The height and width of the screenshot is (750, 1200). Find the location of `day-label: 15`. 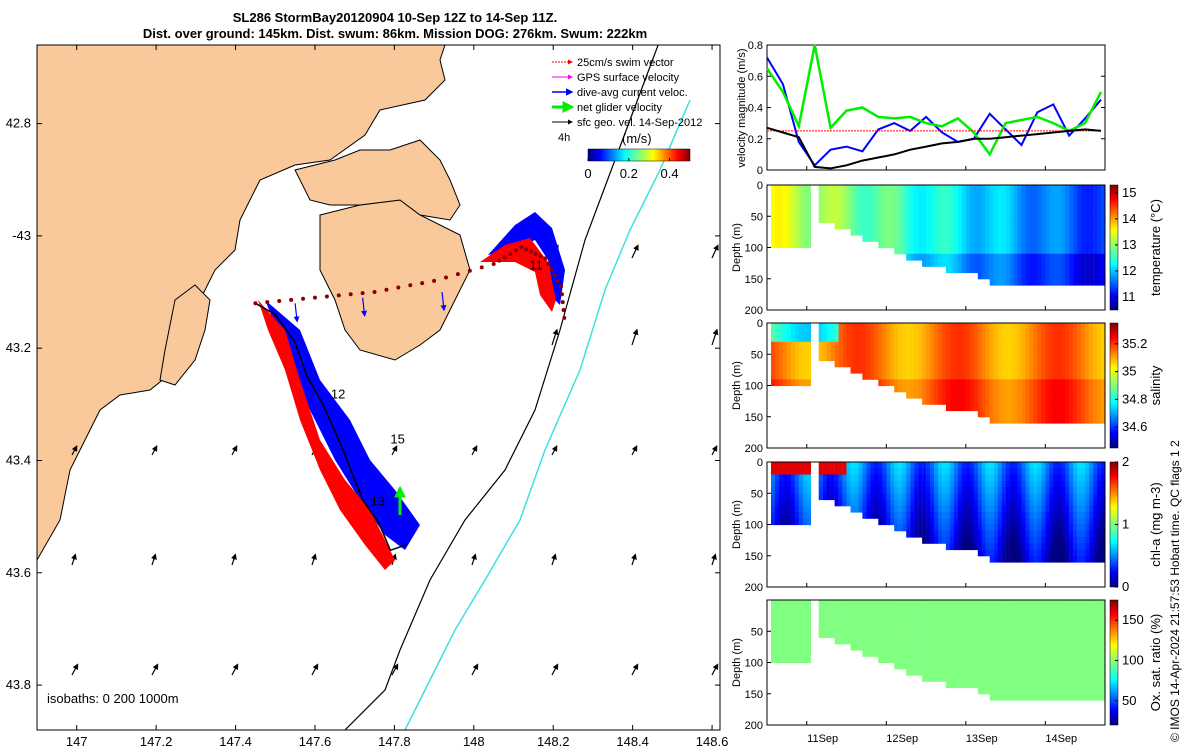

day-label: 15 is located at coordinates (397, 439).